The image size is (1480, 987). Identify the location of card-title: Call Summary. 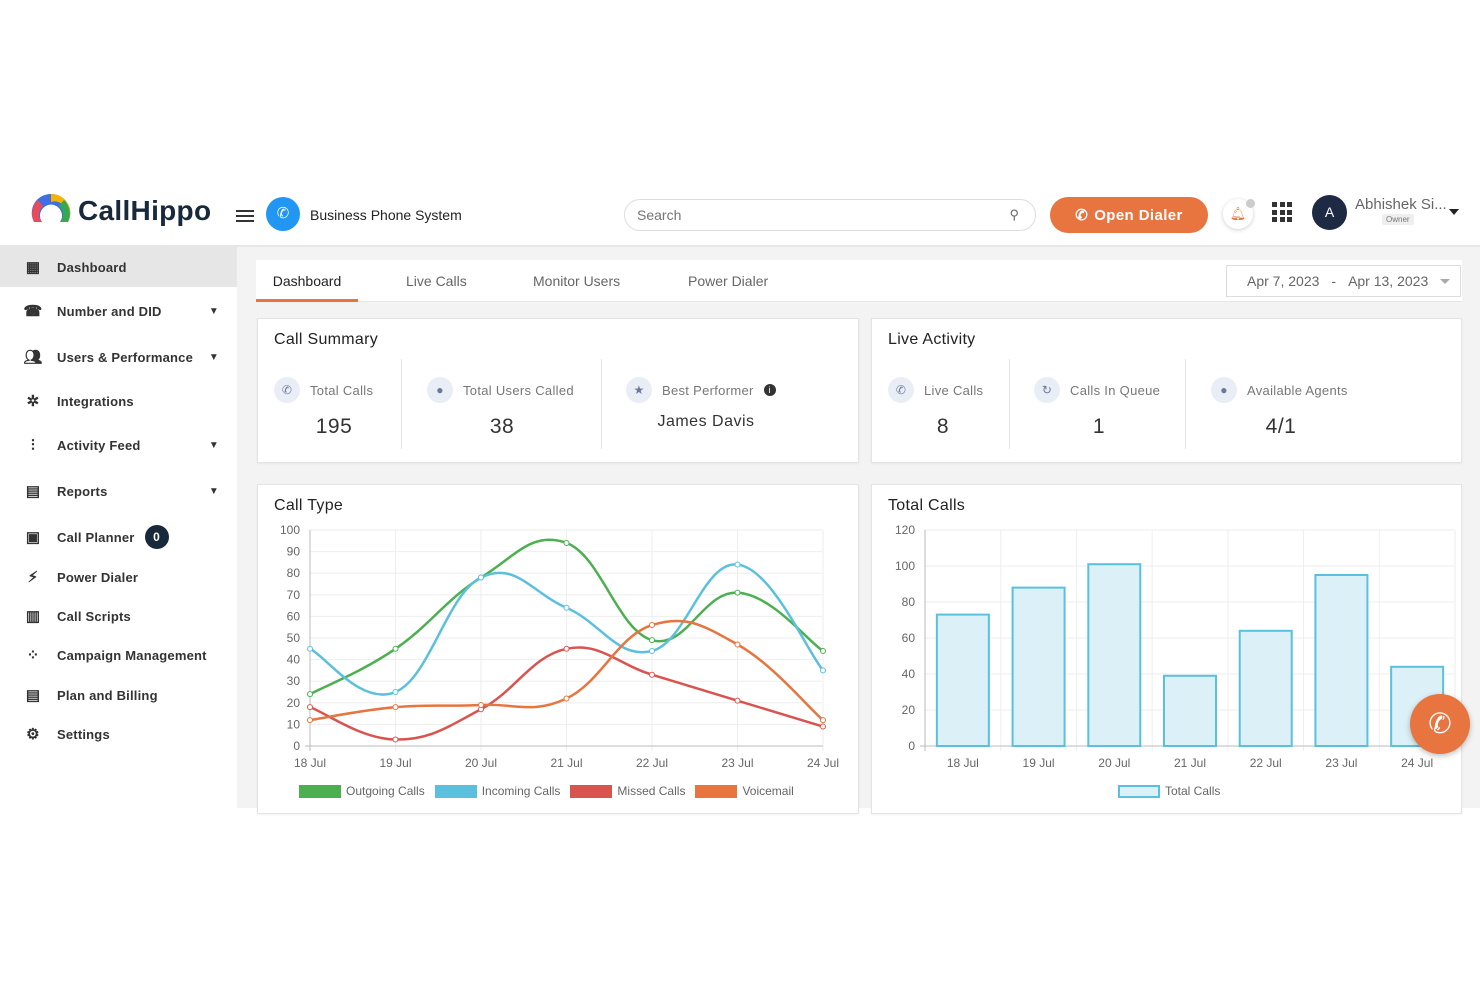
(326, 339).